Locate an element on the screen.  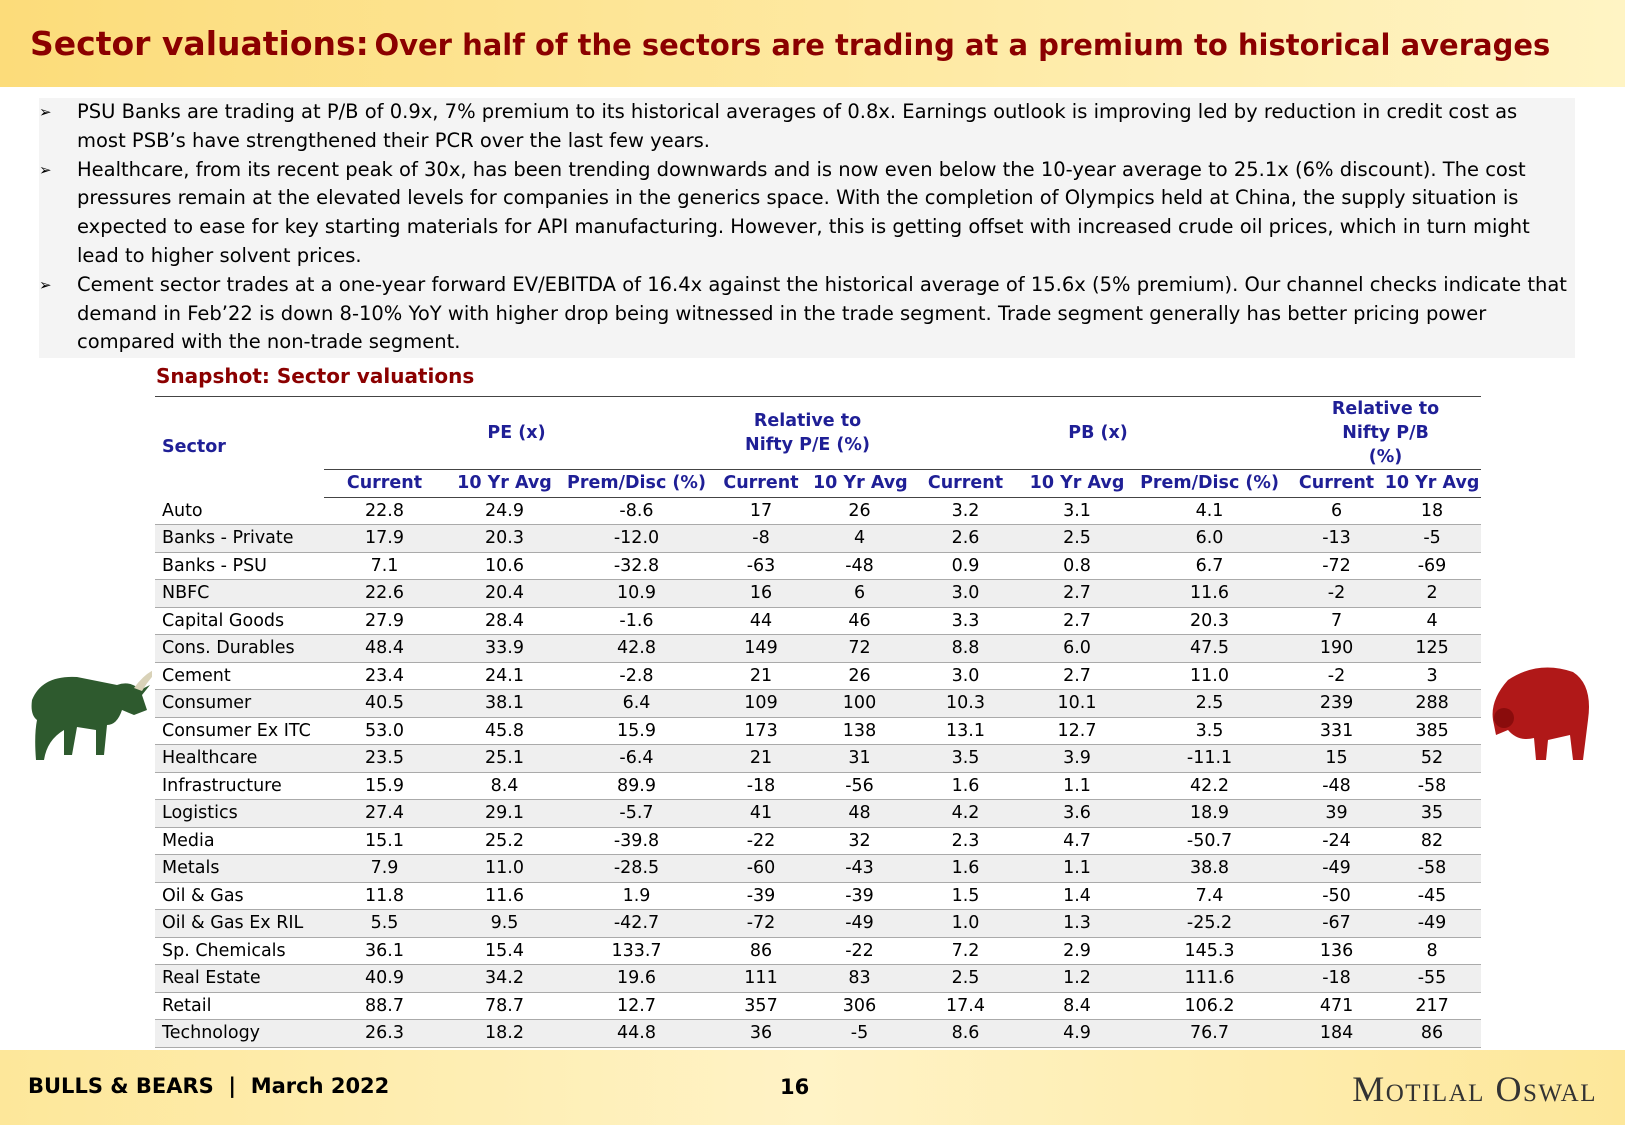
table-cell: 100 is located at coordinates (860, 703).